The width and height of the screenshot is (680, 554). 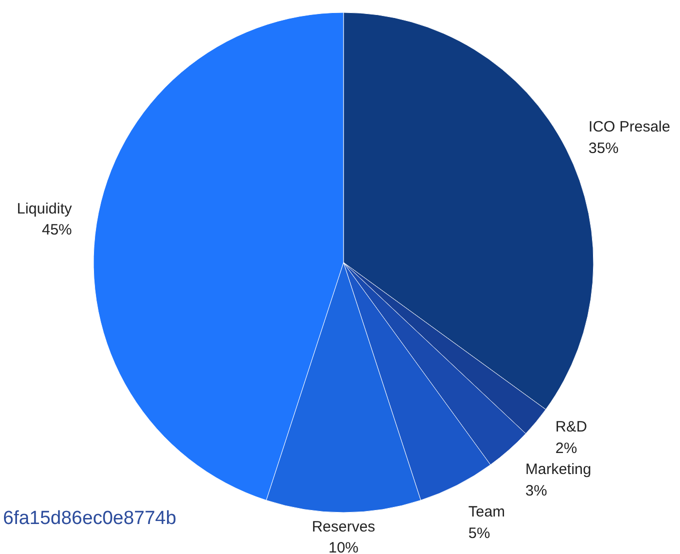 What do you see at coordinates (479, 533) in the screenshot?
I see `data-label: 5%` at bounding box center [479, 533].